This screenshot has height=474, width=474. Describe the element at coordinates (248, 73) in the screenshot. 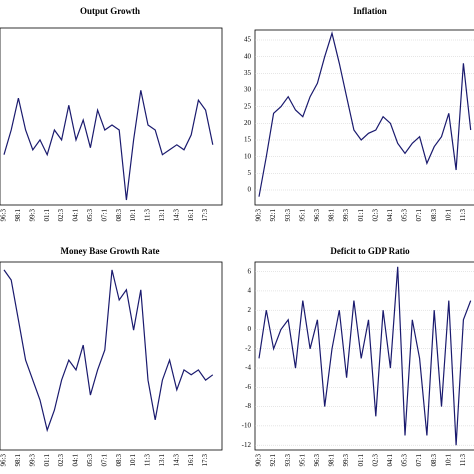

I see `y-tick-label: 35` at that location.